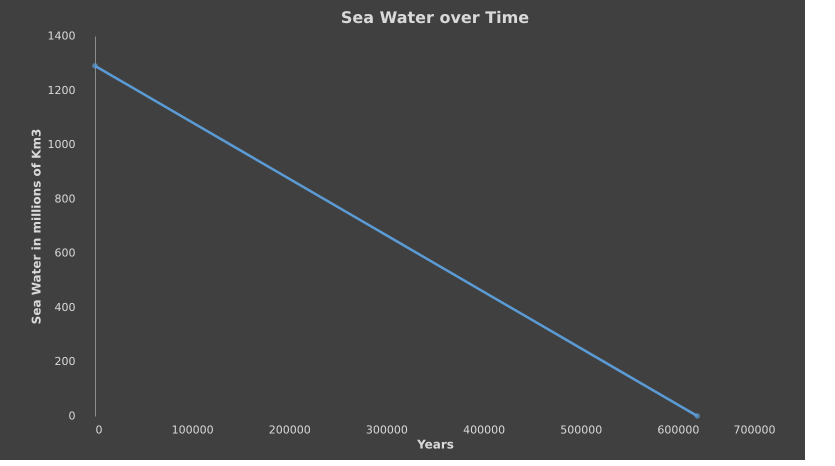 This screenshot has width=835, height=466. What do you see at coordinates (65, 199) in the screenshot?
I see `y-tick-label: 800` at bounding box center [65, 199].